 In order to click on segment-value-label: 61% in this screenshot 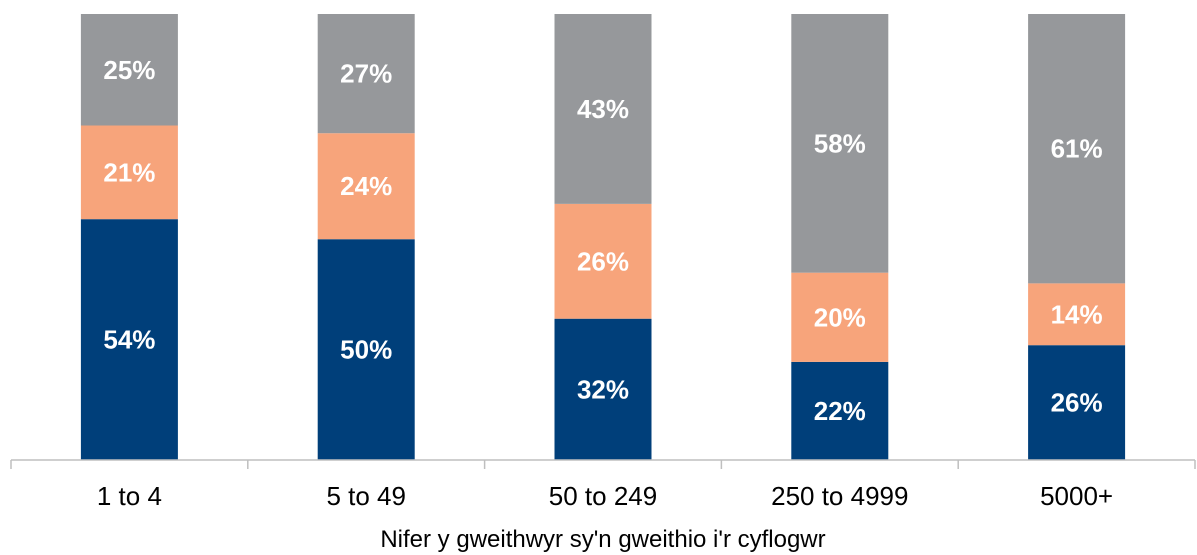, I will do `click(1077, 149)`.